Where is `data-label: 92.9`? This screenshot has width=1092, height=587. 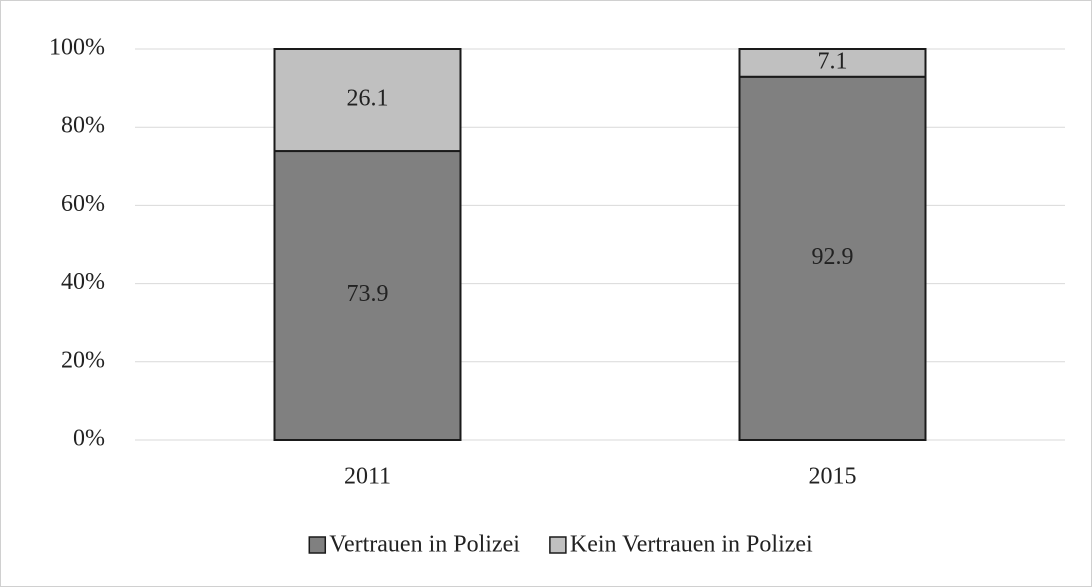 data-label: 92.9 is located at coordinates (833, 257).